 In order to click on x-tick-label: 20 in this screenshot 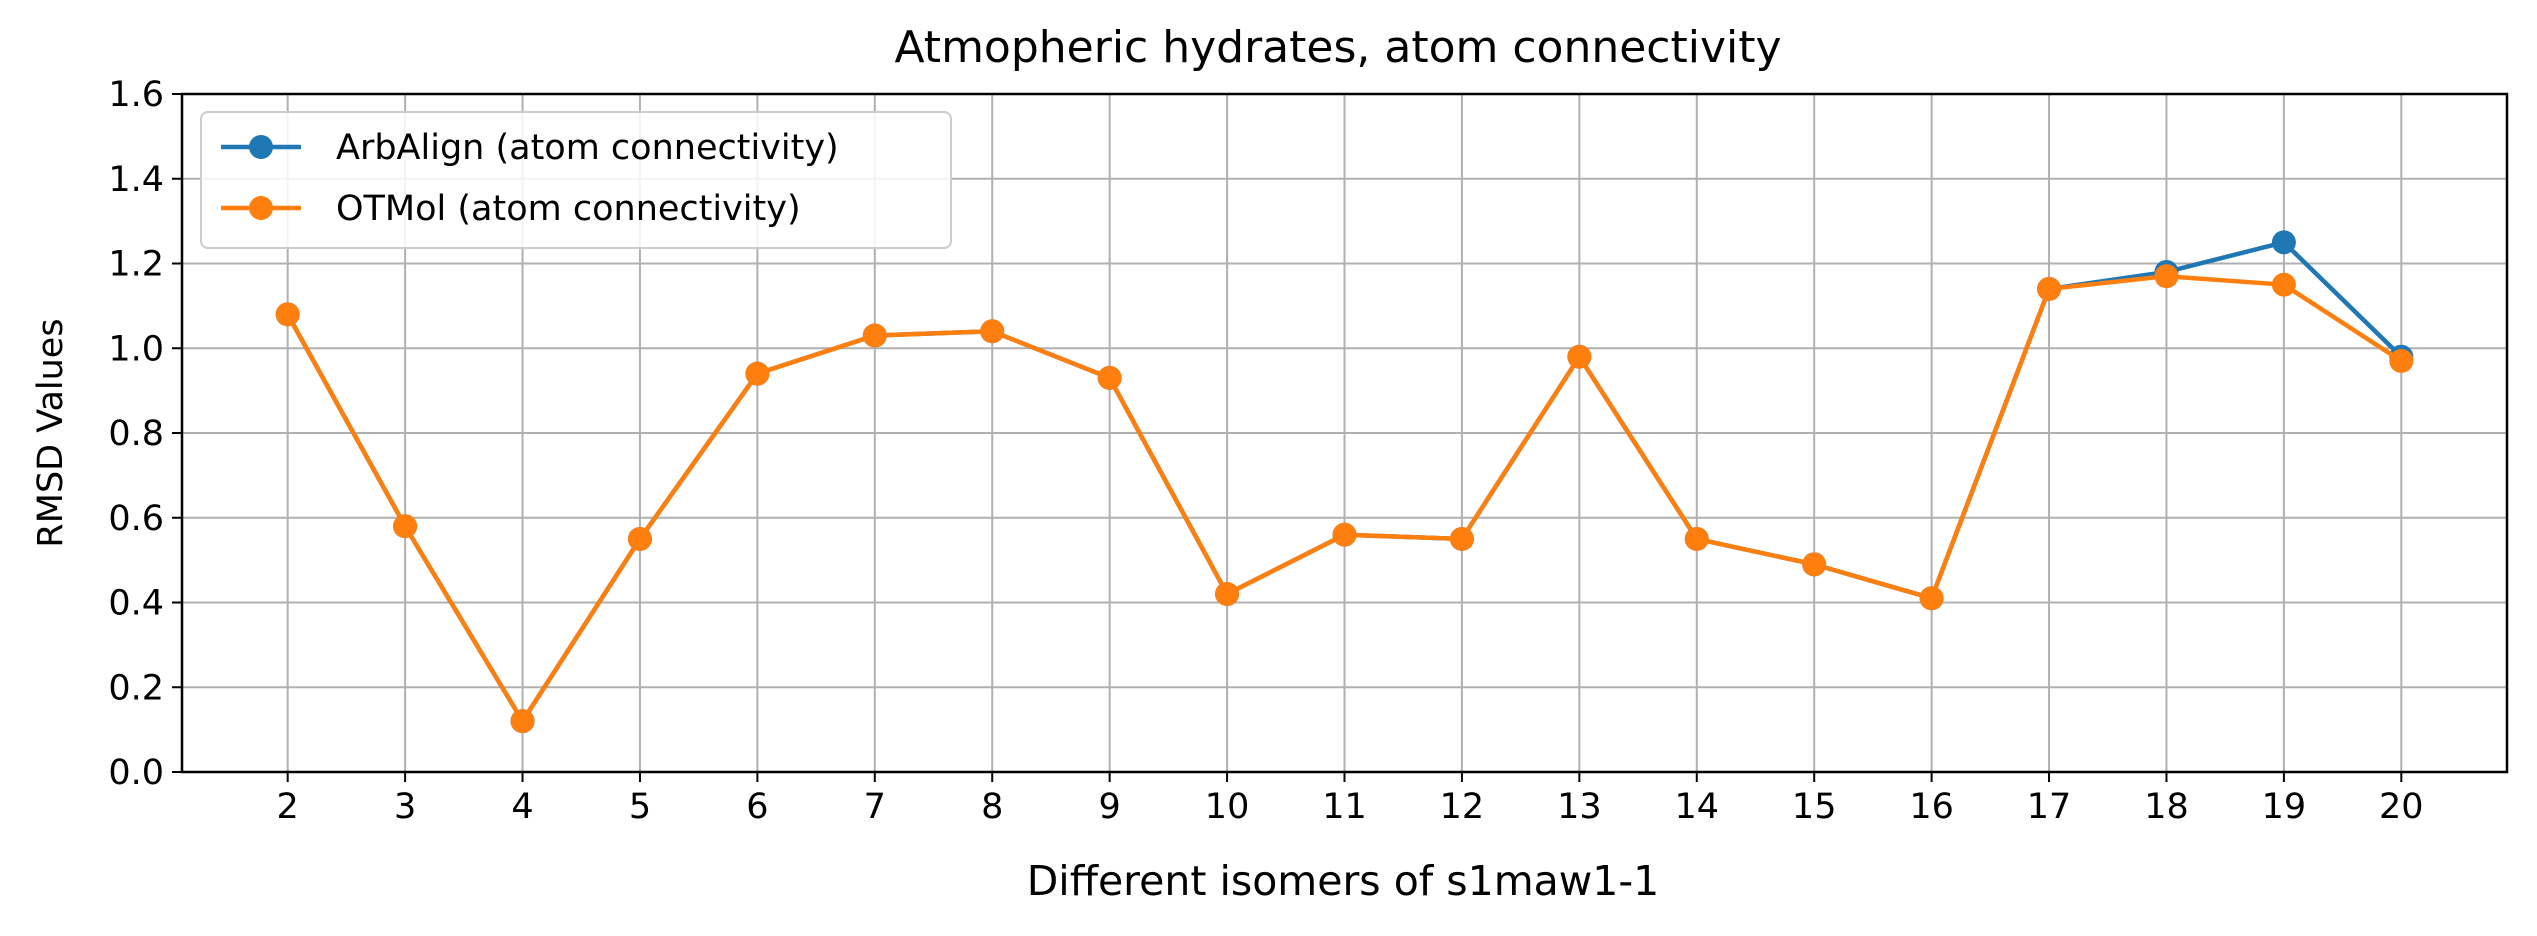, I will do `click(2401, 807)`.